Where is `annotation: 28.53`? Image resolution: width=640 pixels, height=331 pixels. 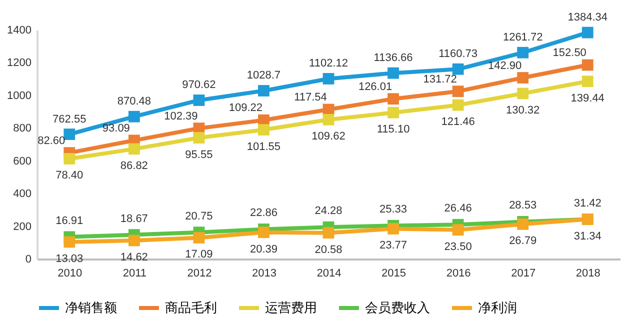
annotation: 28.53 is located at coordinates (523, 206).